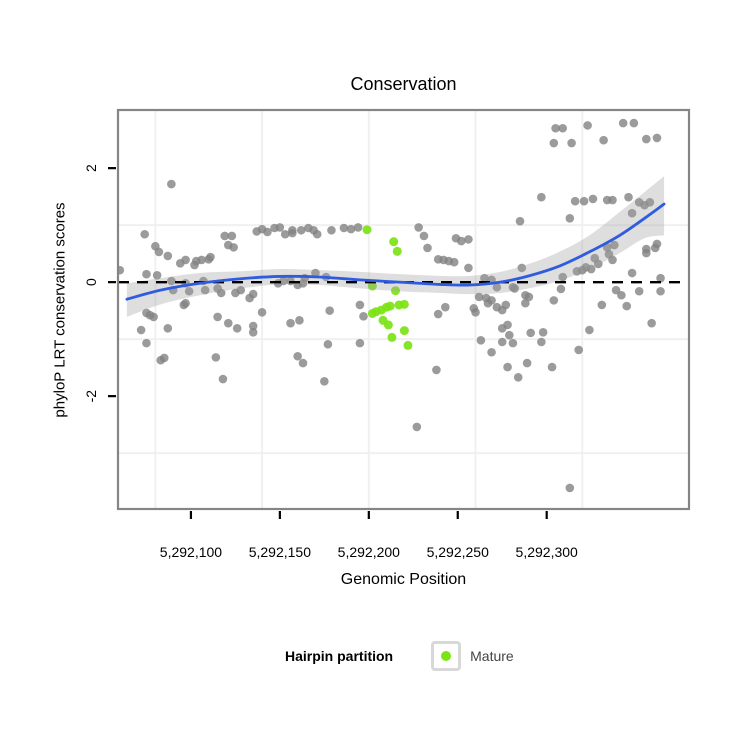 This screenshot has width=750, height=750. Describe the element at coordinates (446, 656) in the screenshot. I see `mature-point-icon` at that location.